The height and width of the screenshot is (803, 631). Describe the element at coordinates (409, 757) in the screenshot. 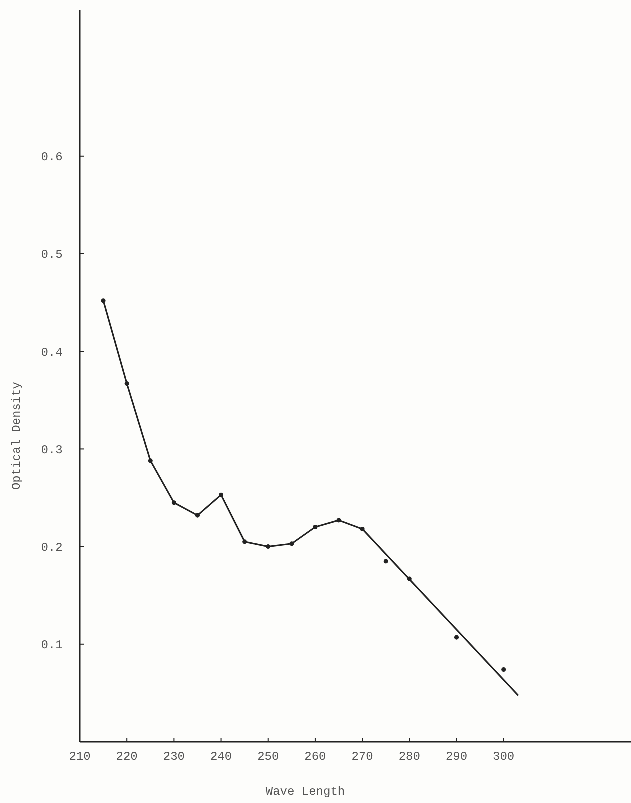

I see `x-tick-label: 280` at that location.